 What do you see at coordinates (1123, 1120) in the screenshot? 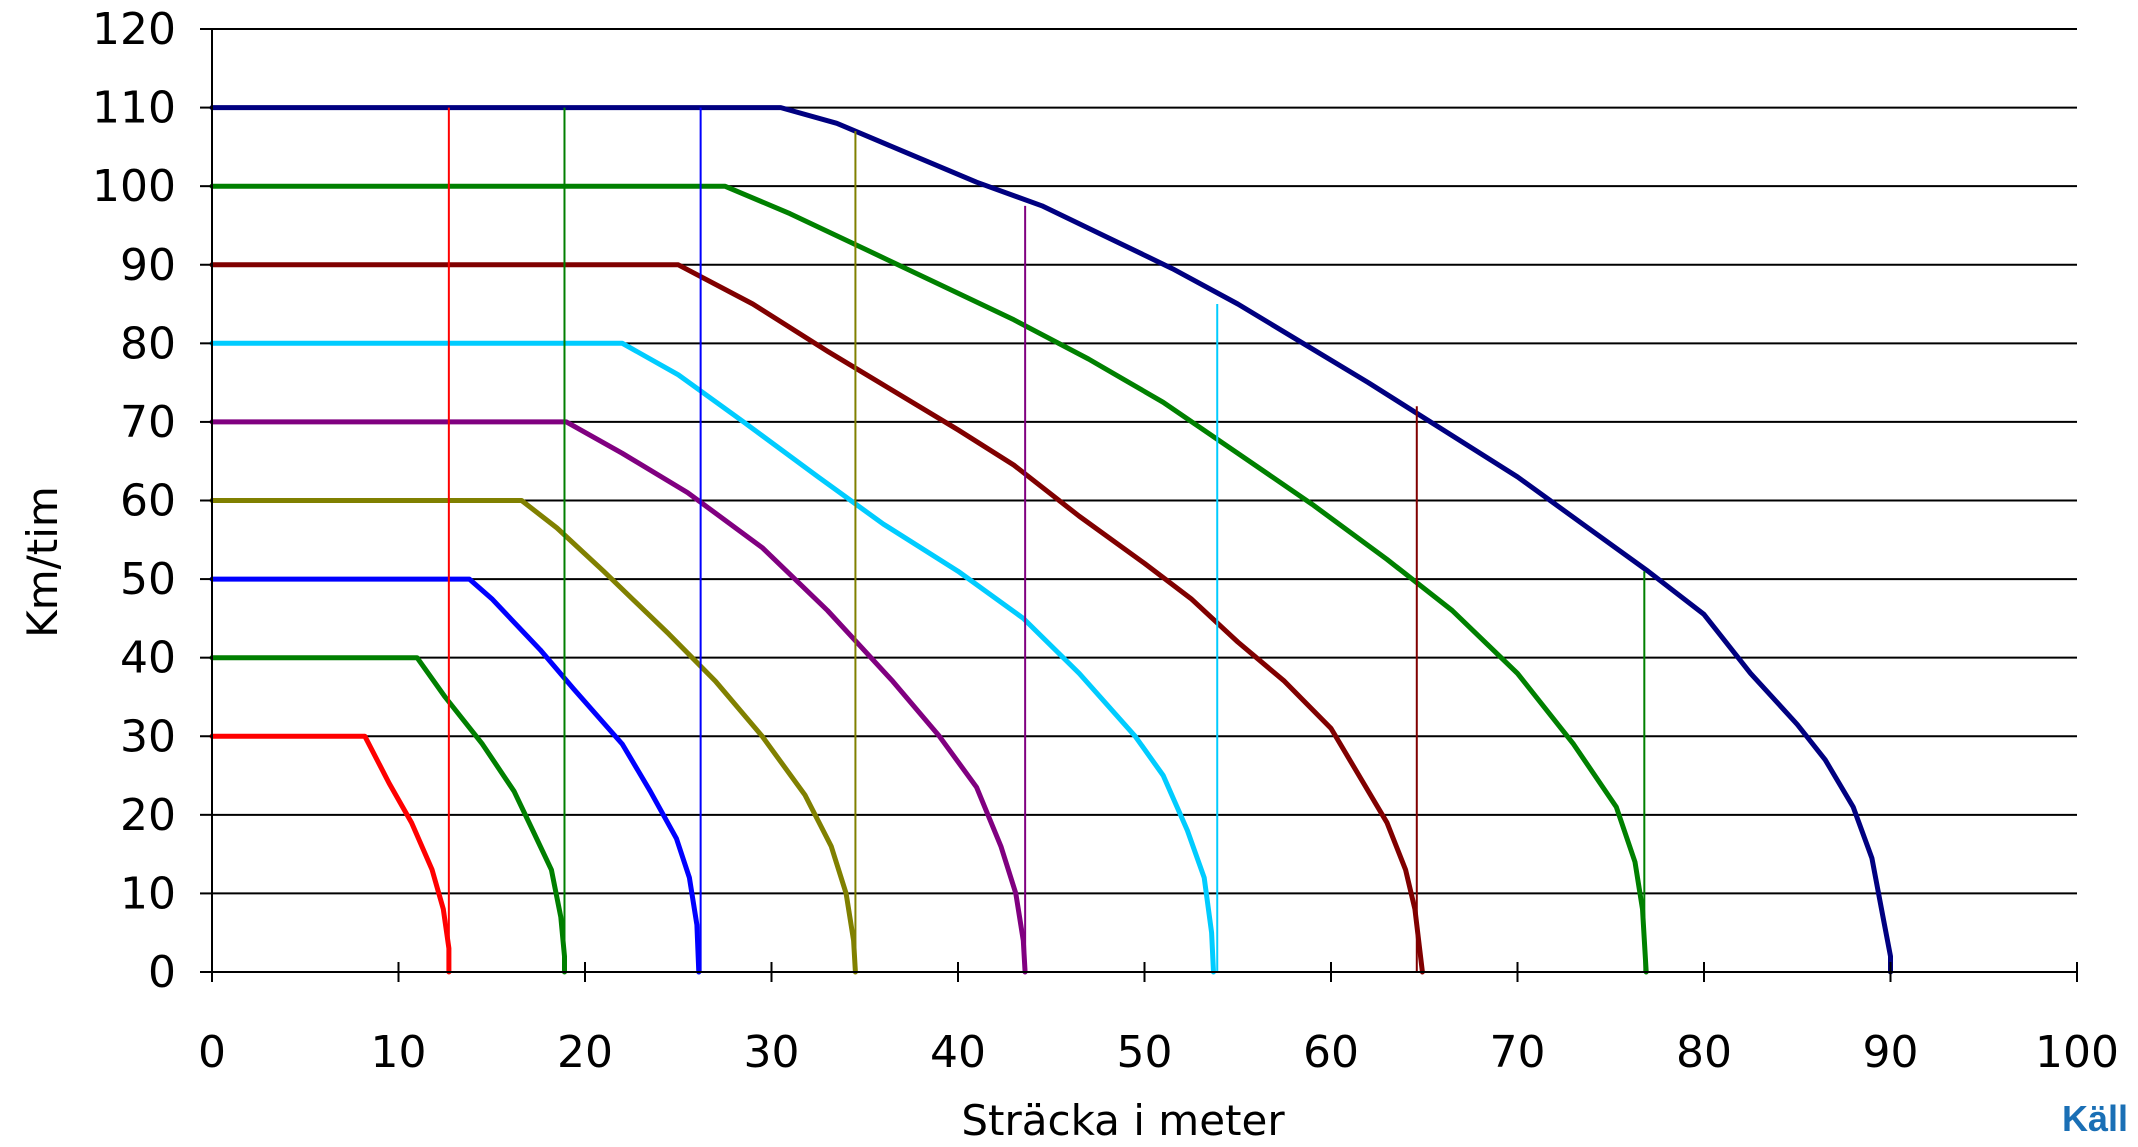
I see `x-axis-title: Sträcka i meter` at bounding box center [1123, 1120].